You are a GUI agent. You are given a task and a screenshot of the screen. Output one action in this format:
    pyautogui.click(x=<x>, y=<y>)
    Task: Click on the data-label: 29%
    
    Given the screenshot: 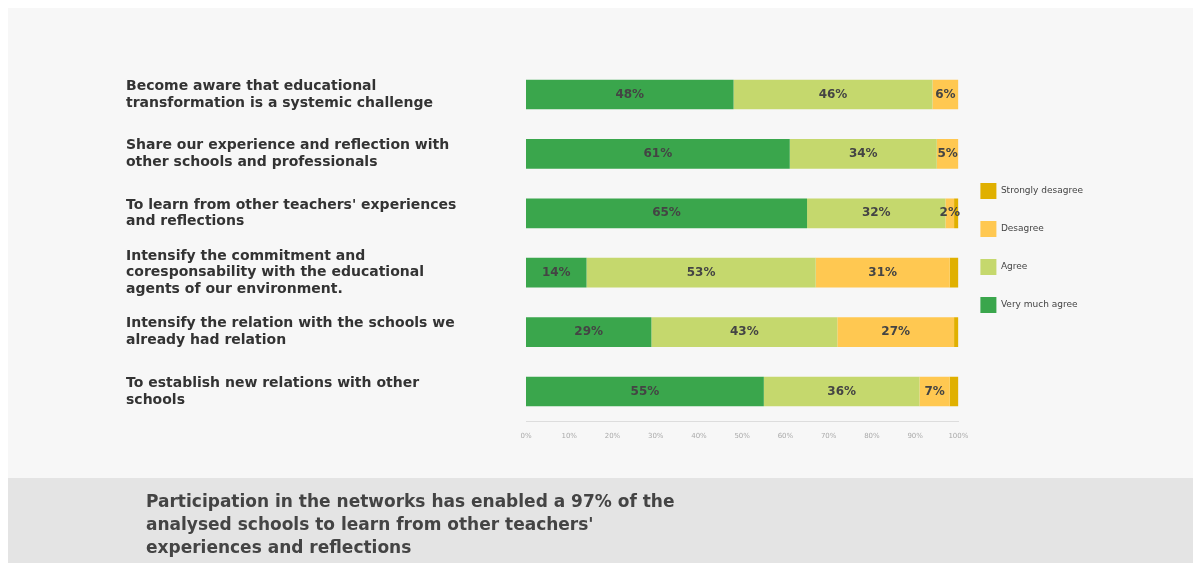 What is the action you would take?
    pyautogui.click(x=589, y=331)
    